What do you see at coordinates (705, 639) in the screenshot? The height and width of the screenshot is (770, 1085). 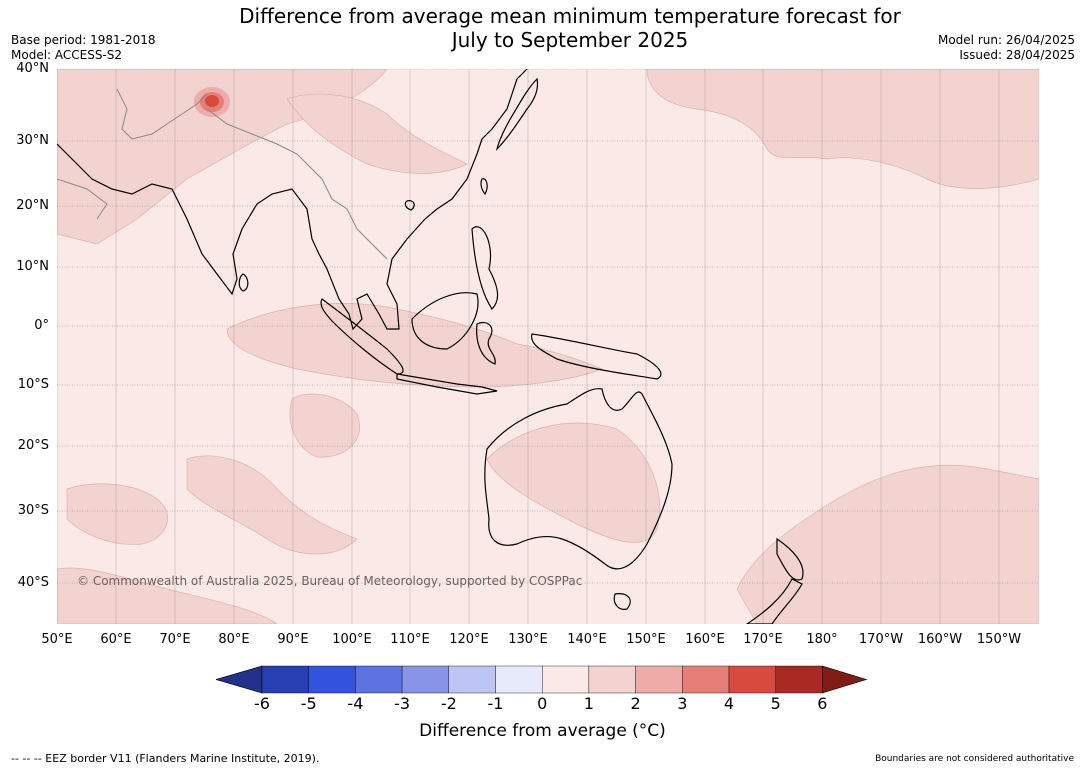 I see `lon-label: 160°E` at bounding box center [705, 639].